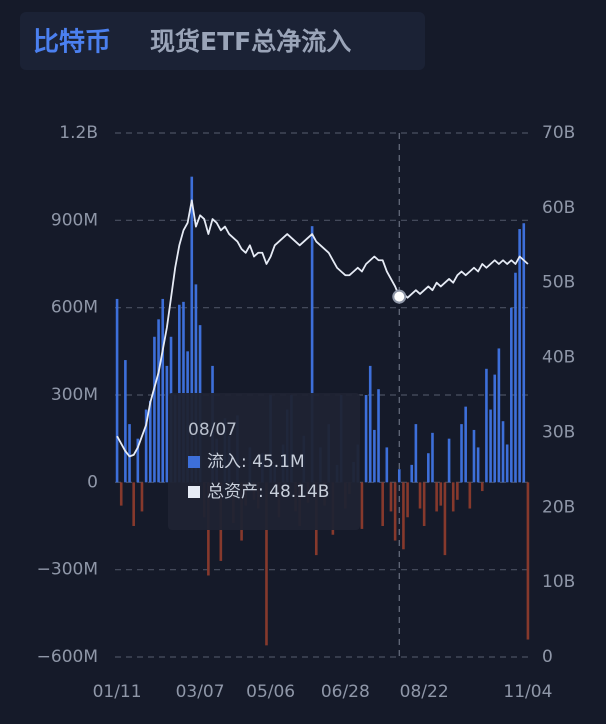  I want to click on x-tick-label: 11/04, so click(527, 692).